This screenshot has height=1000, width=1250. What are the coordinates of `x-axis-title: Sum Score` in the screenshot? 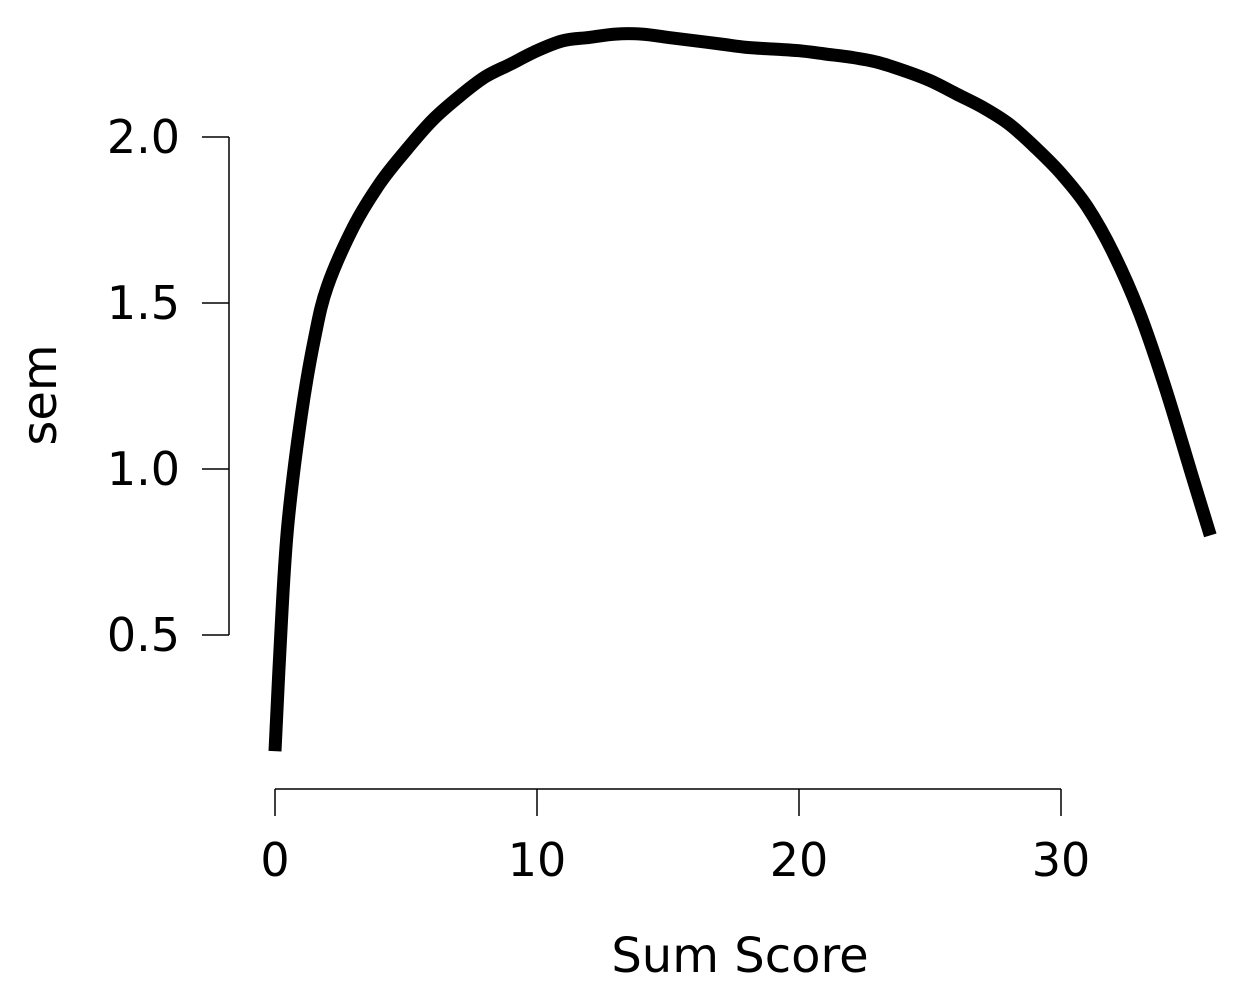 It's located at (739, 956).